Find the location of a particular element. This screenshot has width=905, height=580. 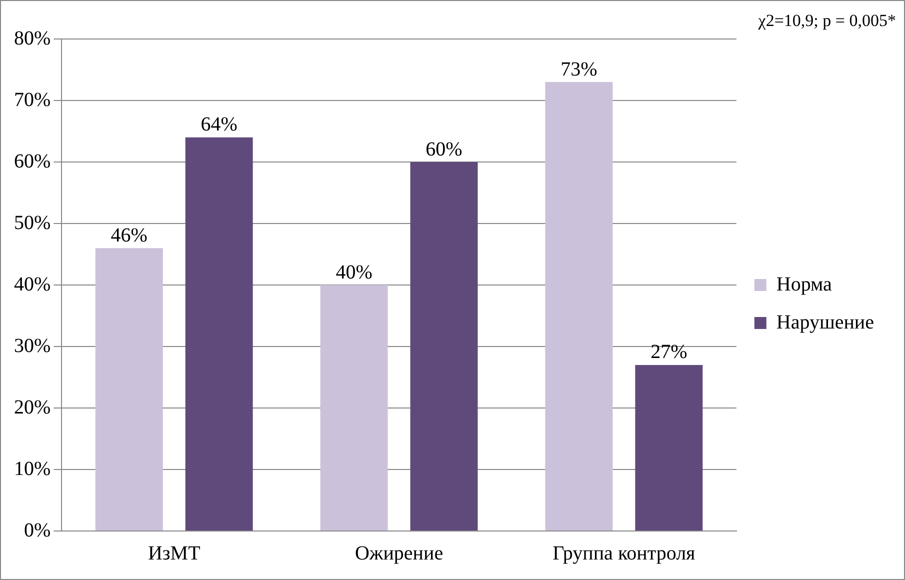

data-label: 73% is located at coordinates (579, 69).